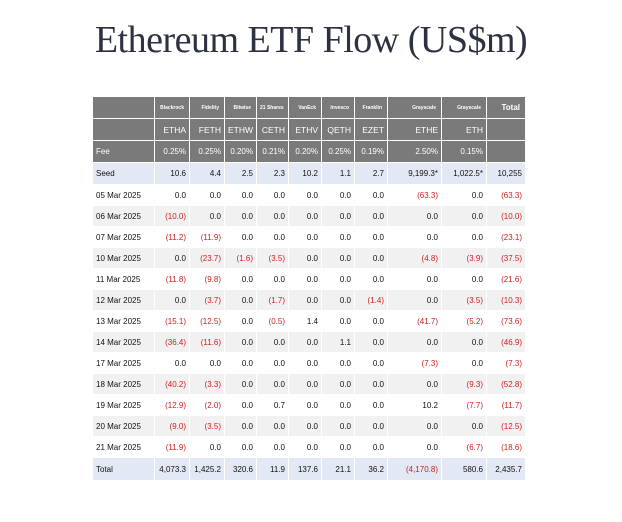 The image size is (622, 522). I want to click on flow-cell: (9.0), so click(172, 426).